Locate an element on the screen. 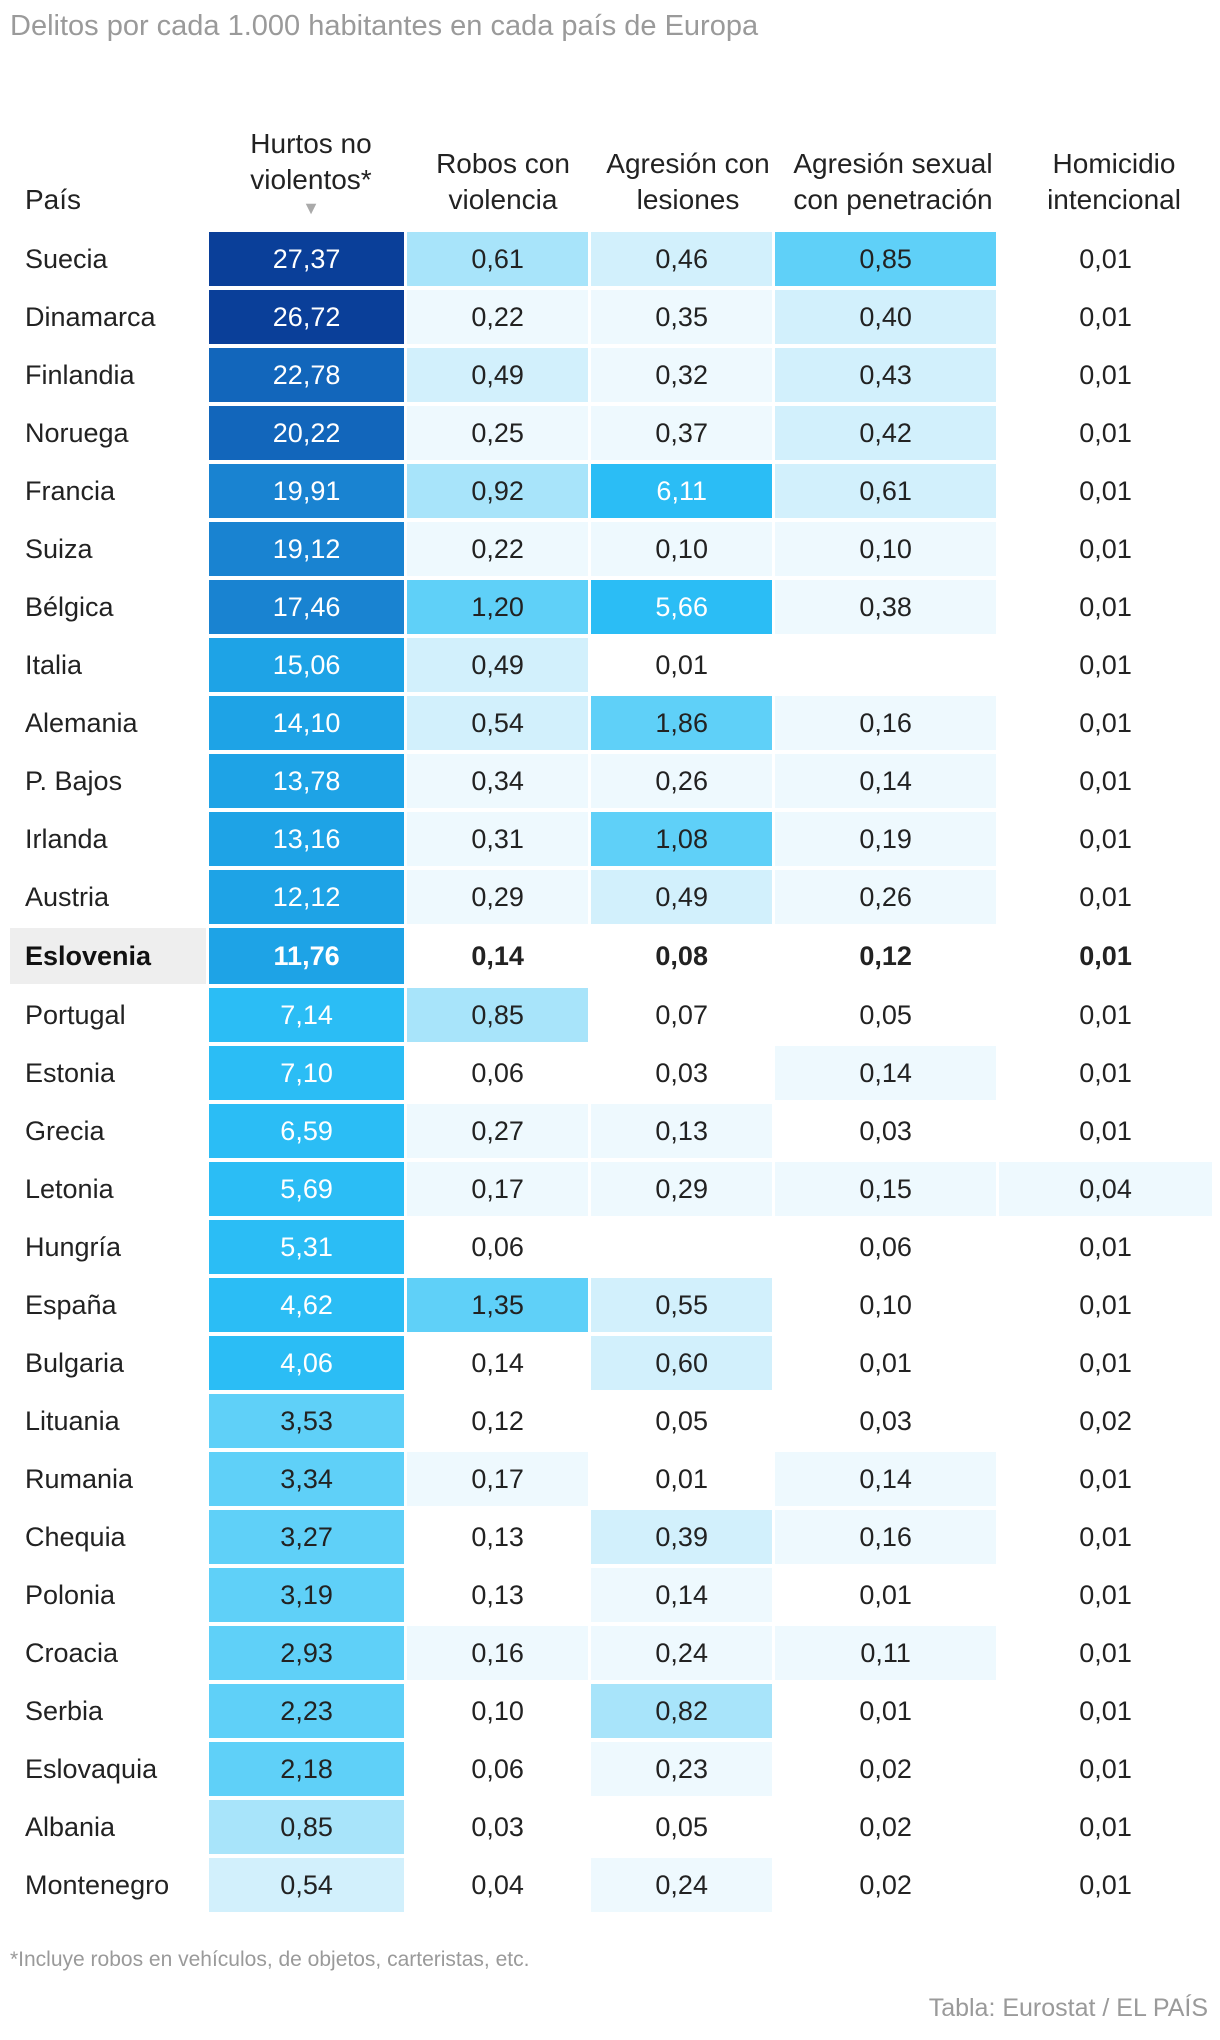 The height and width of the screenshot is (2040, 1220). country-cell: Letonia is located at coordinates (69, 1188).